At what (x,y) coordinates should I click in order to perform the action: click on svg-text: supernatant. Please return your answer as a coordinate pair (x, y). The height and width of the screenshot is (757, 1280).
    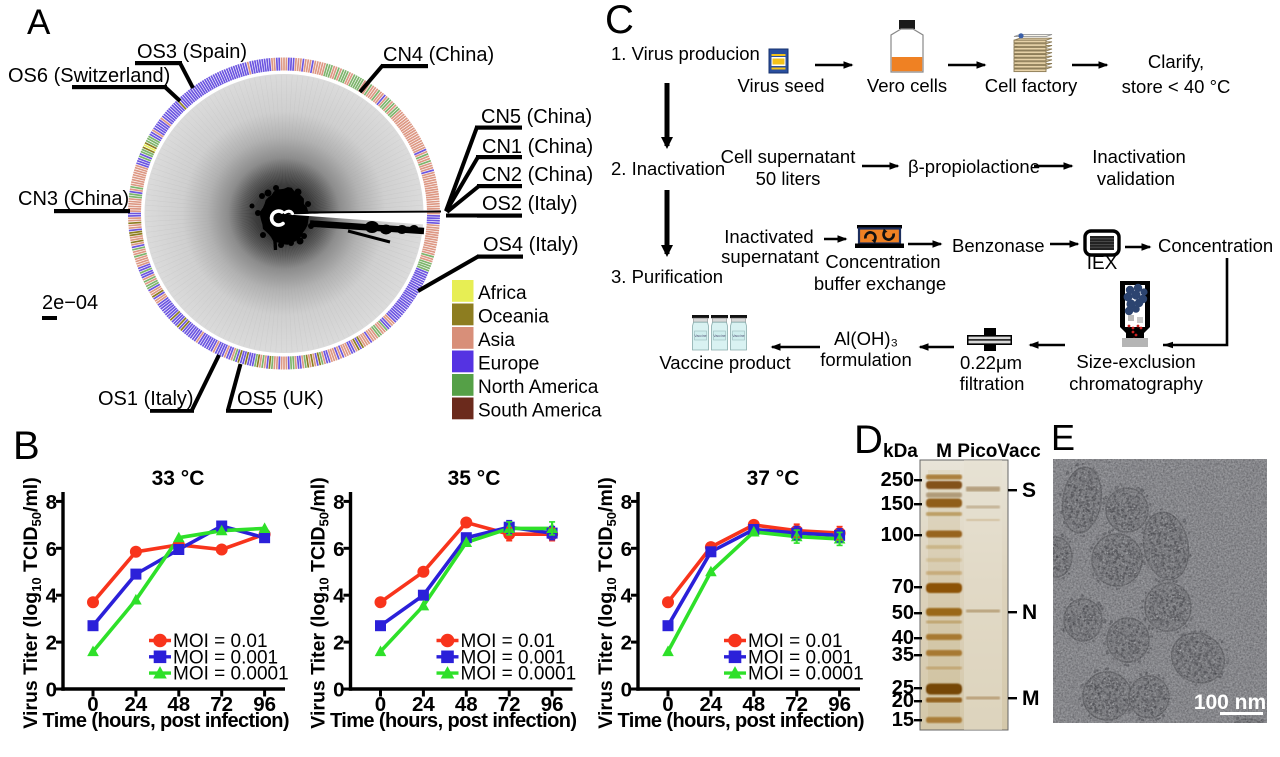
    Looking at the image, I should click on (770, 256).